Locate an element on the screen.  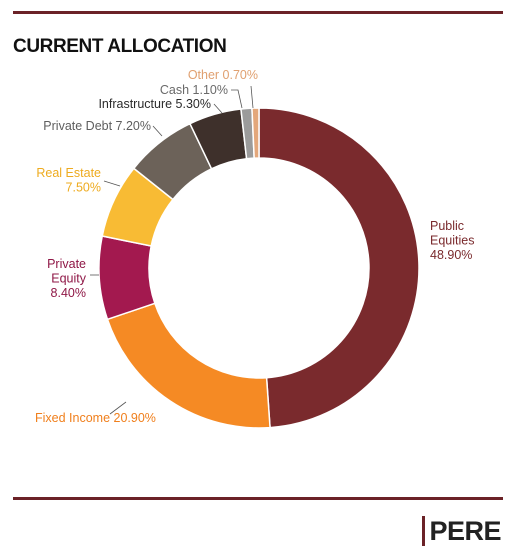
slice-label-line: Real Estate is located at coordinates (68, 173).